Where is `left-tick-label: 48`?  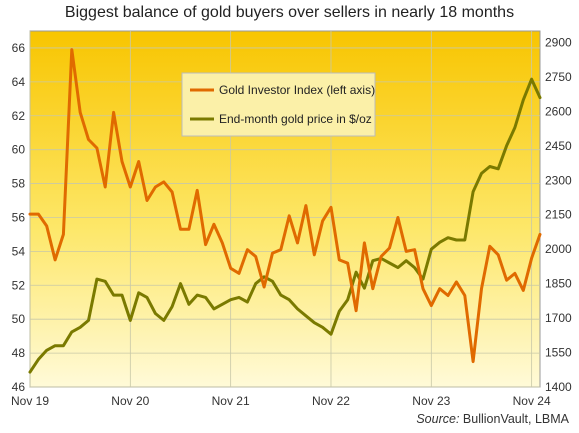 left-tick-label: 48 is located at coordinates (19, 353).